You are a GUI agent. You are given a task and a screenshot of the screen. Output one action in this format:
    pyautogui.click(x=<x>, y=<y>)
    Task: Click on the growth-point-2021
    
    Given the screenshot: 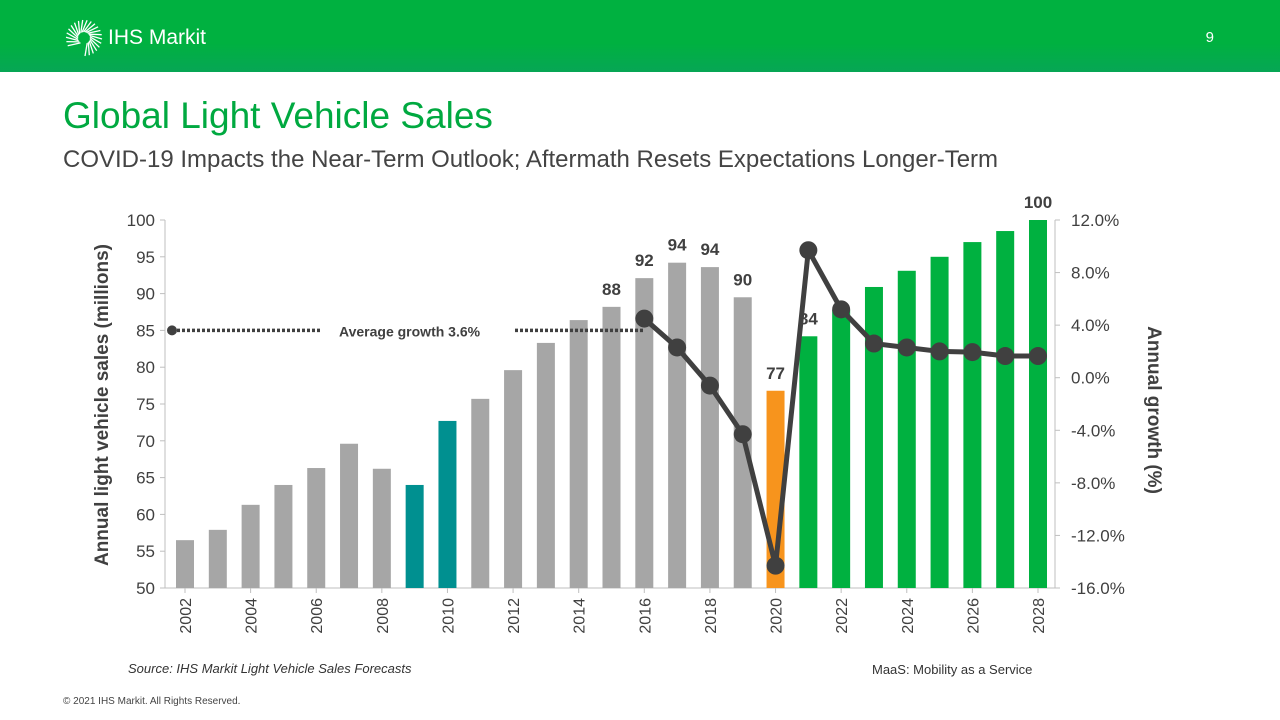 What is the action you would take?
    pyautogui.click(x=808, y=250)
    